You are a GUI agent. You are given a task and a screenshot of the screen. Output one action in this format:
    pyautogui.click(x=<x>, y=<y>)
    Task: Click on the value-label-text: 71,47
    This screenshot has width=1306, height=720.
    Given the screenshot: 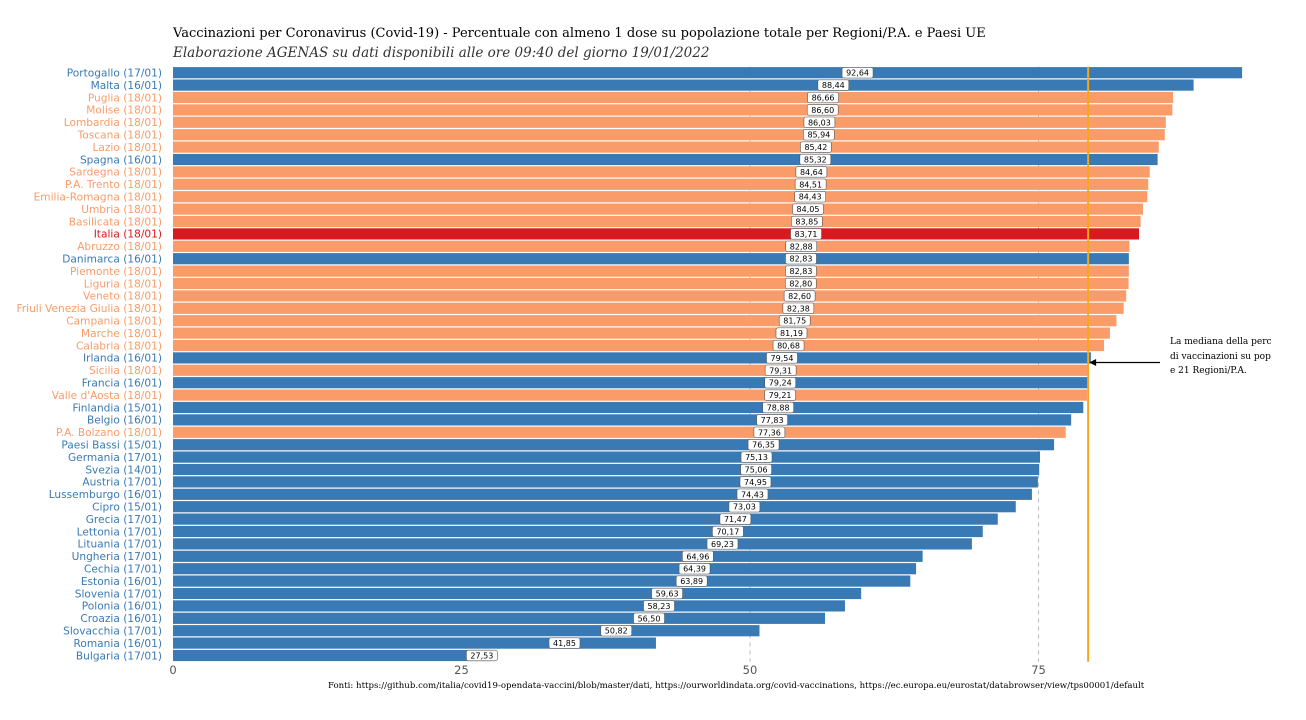 What is the action you would take?
    pyautogui.click(x=735, y=519)
    